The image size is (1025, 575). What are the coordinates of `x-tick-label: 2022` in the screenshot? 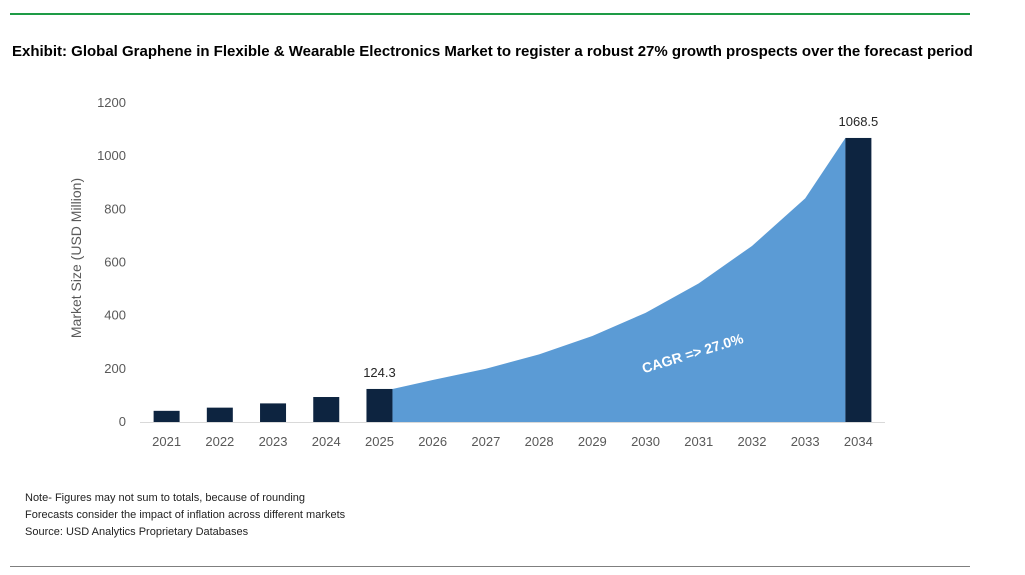 It's located at (219, 441).